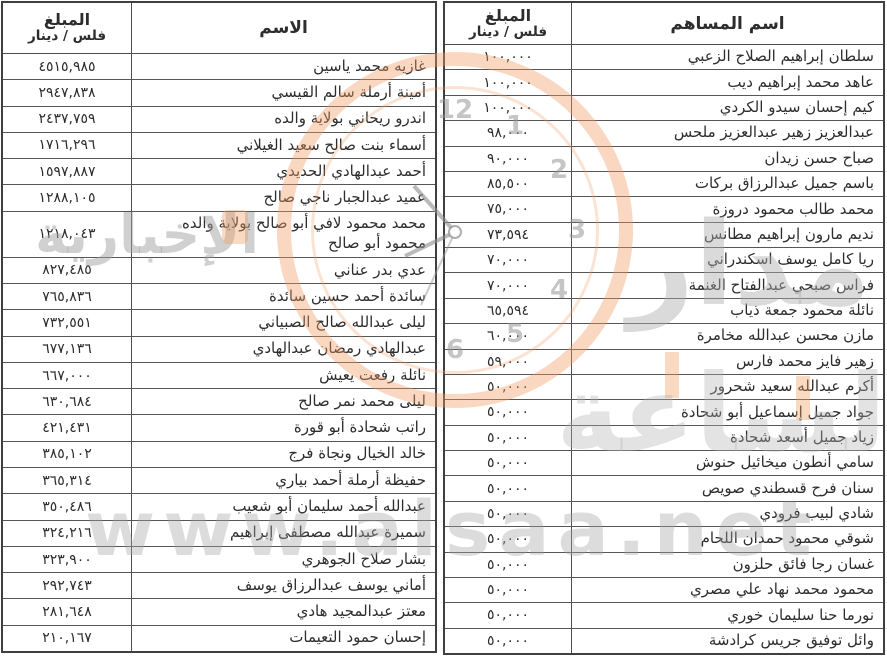  I want to click on amount-cell: ٧٣,٥٩٤, so click(508, 234).